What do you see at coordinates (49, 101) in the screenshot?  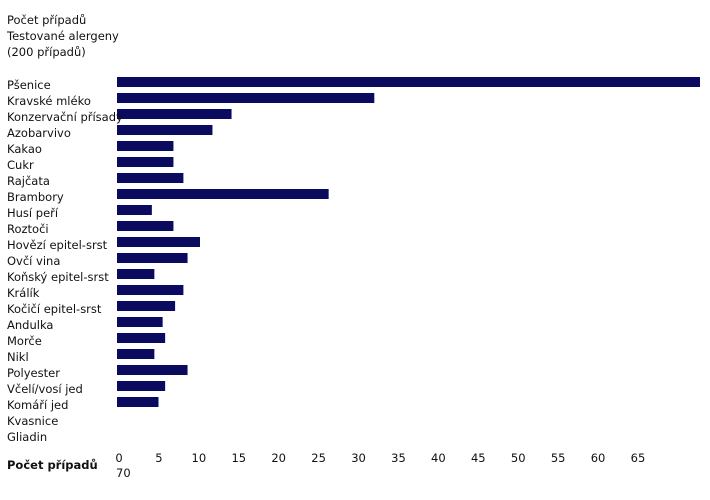 I see `category-label-1: Kravské mléko` at bounding box center [49, 101].